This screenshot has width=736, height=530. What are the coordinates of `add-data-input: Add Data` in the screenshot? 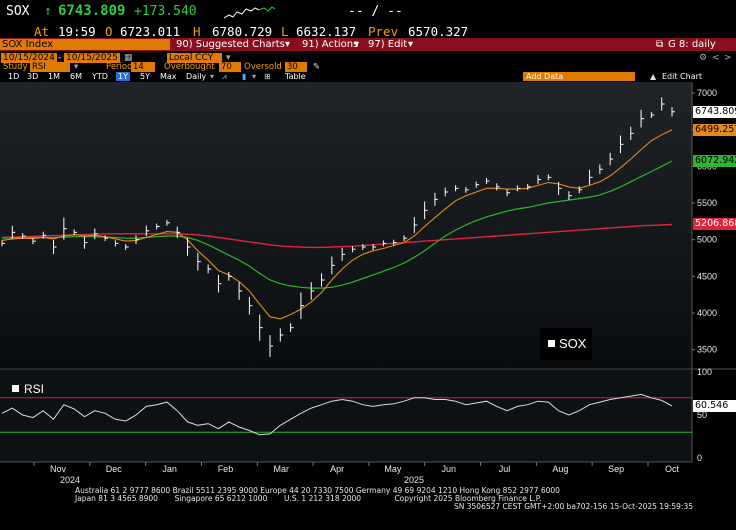 It's located at (579, 76).